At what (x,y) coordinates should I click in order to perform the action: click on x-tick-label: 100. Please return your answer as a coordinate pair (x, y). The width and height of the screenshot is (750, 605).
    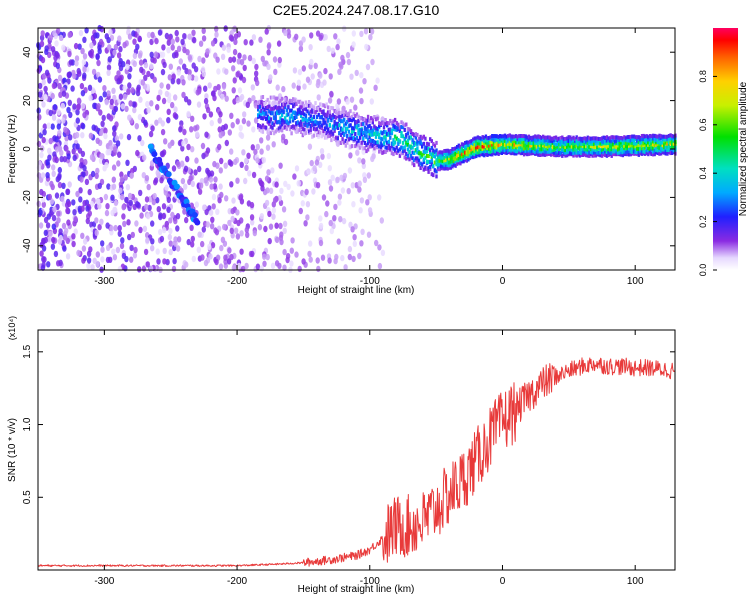
    Looking at the image, I should click on (635, 281).